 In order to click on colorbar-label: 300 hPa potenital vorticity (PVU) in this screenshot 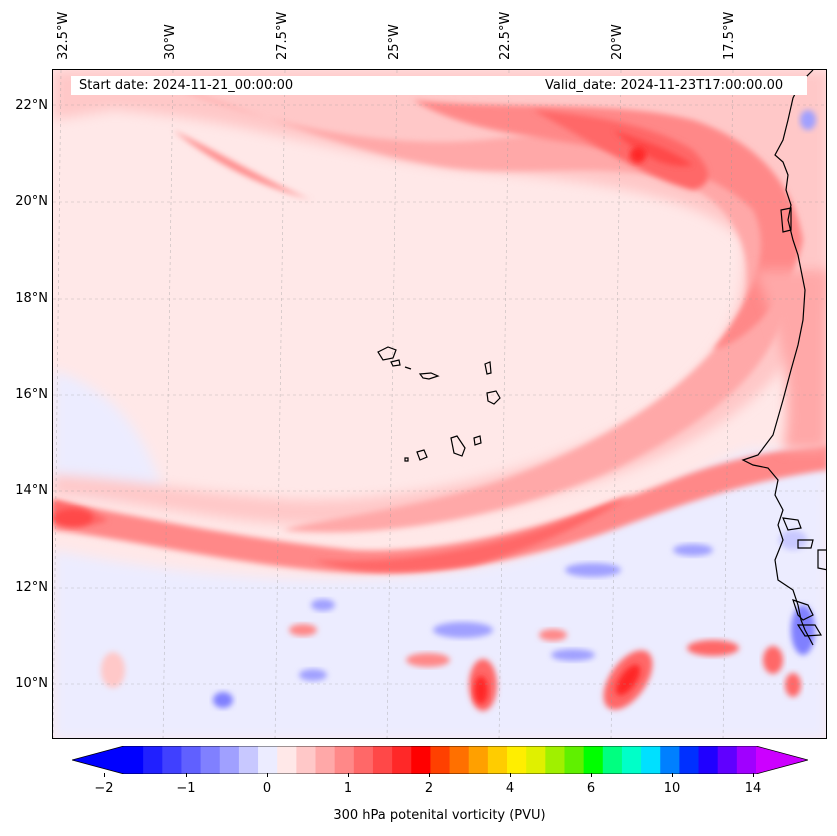, I will do `click(439, 815)`.